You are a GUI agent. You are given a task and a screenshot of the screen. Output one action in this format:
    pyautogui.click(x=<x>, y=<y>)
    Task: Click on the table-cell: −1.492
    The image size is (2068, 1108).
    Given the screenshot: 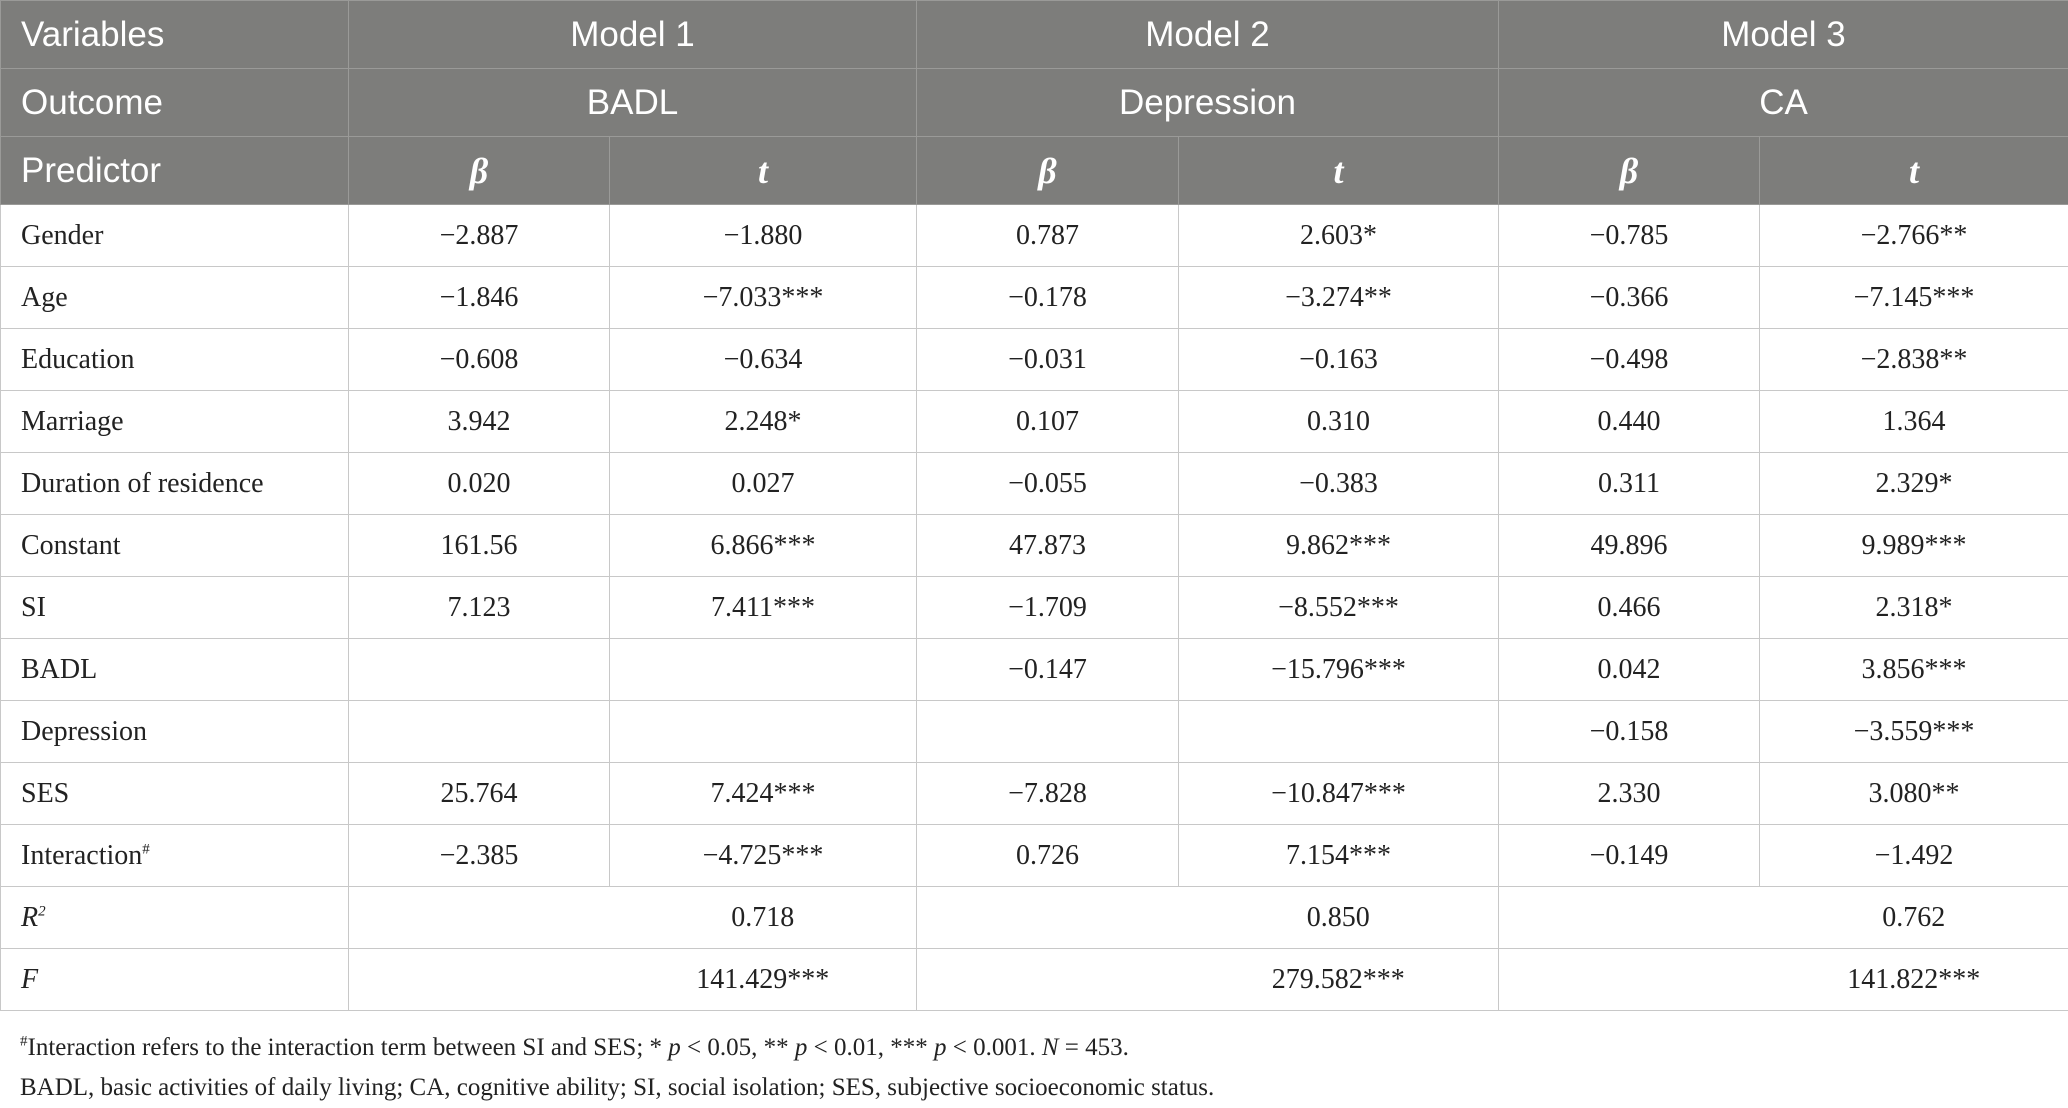 What is the action you would take?
    pyautogui.click(x=1914, y=856)
    